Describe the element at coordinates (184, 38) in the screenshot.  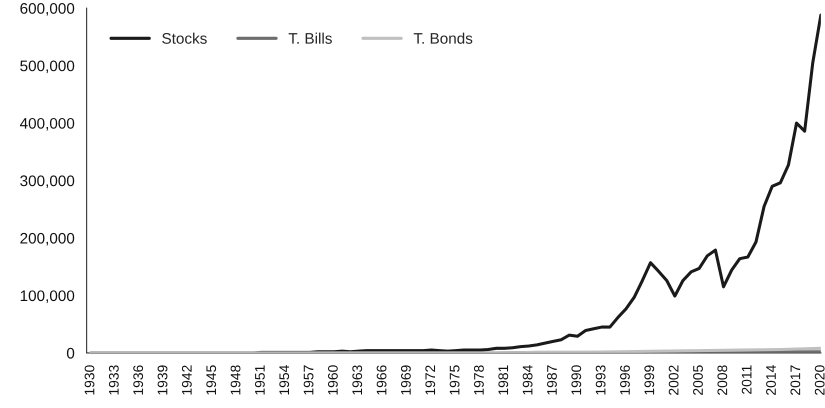
I see `legend-label: Stocks` at that location.